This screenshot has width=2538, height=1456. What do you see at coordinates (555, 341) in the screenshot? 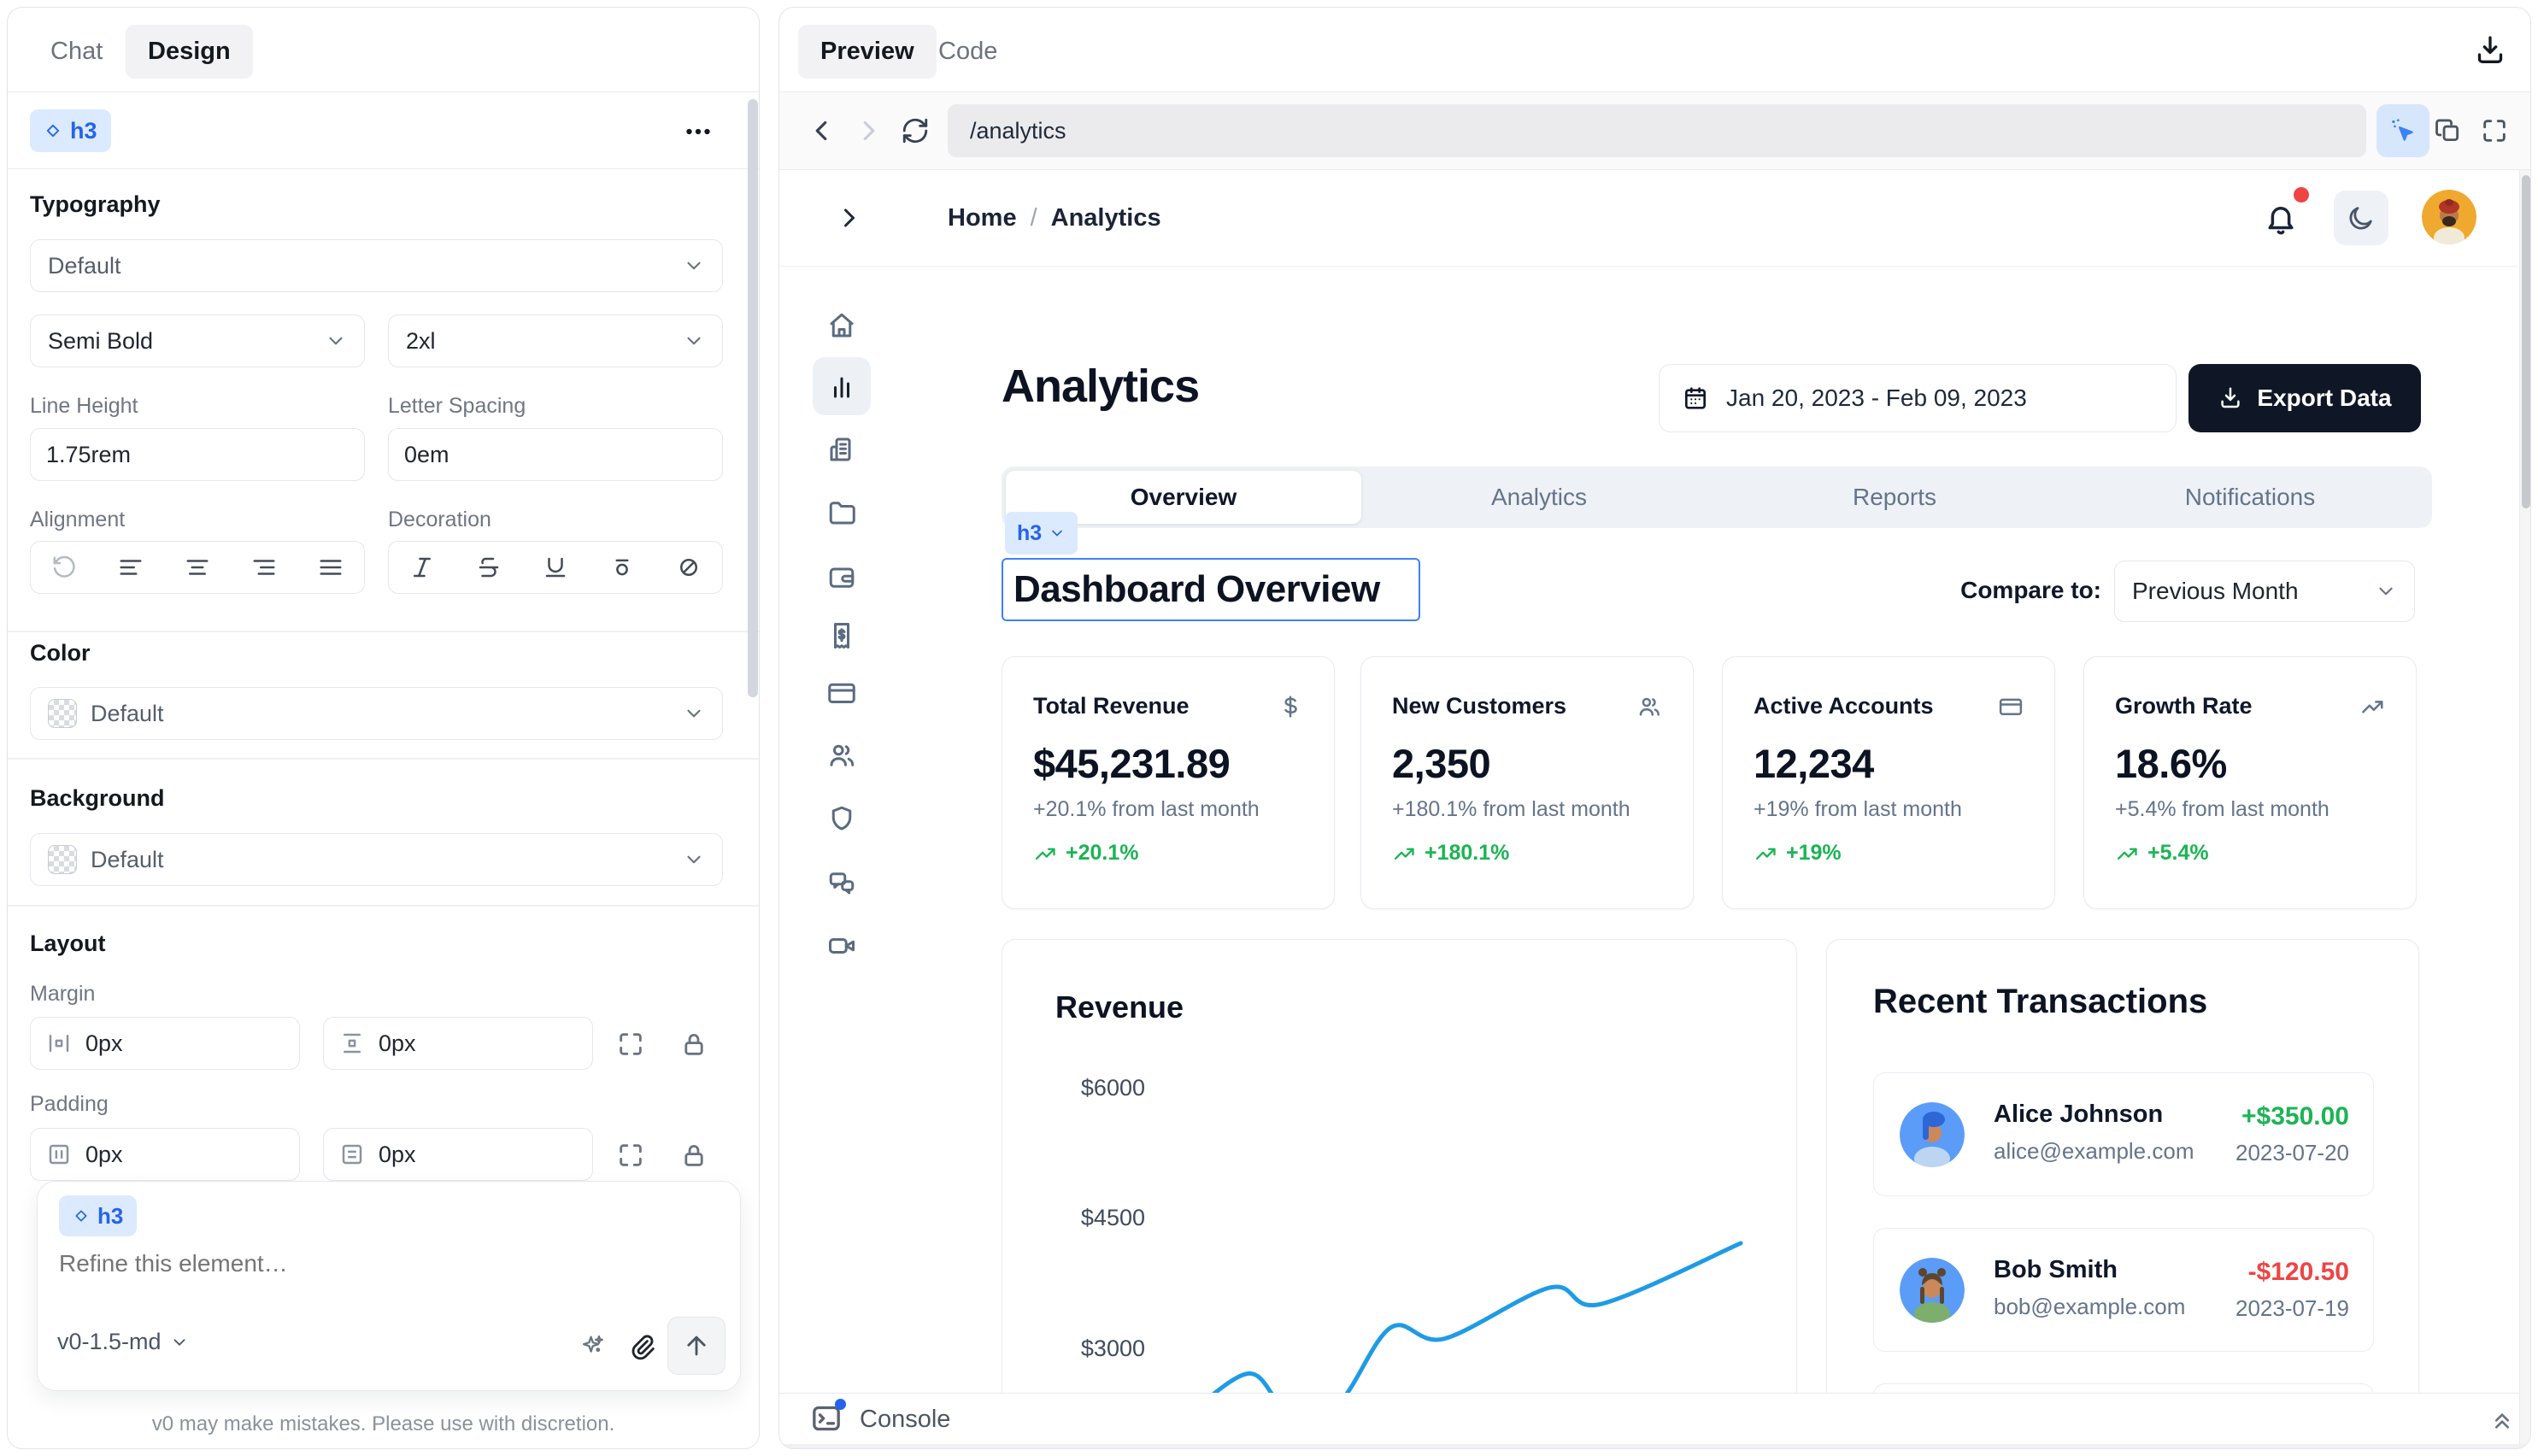
I see `font-size-select: 2xl` at bounding box center [555, 341].